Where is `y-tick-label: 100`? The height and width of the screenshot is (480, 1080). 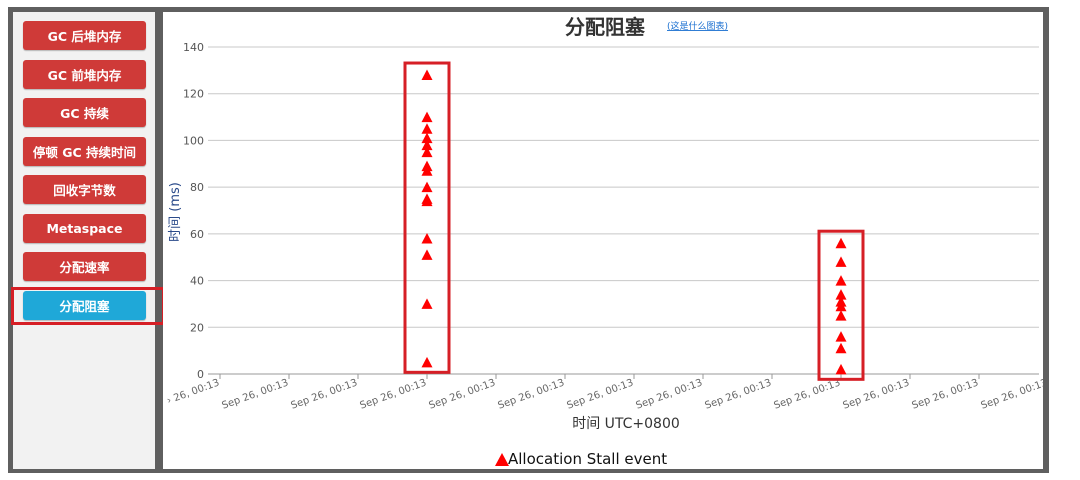
y-tick-label: 100 is located at coordinates (193, 140).